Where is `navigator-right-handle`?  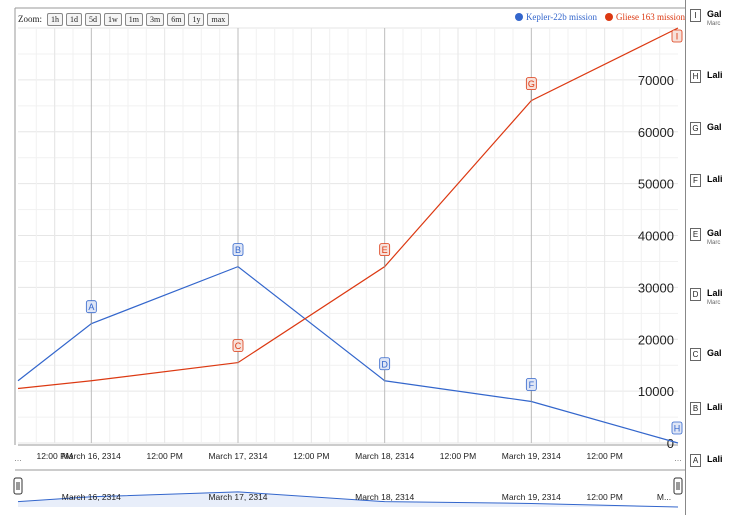 navigator-right-handle is located at coordinates (678, 486).